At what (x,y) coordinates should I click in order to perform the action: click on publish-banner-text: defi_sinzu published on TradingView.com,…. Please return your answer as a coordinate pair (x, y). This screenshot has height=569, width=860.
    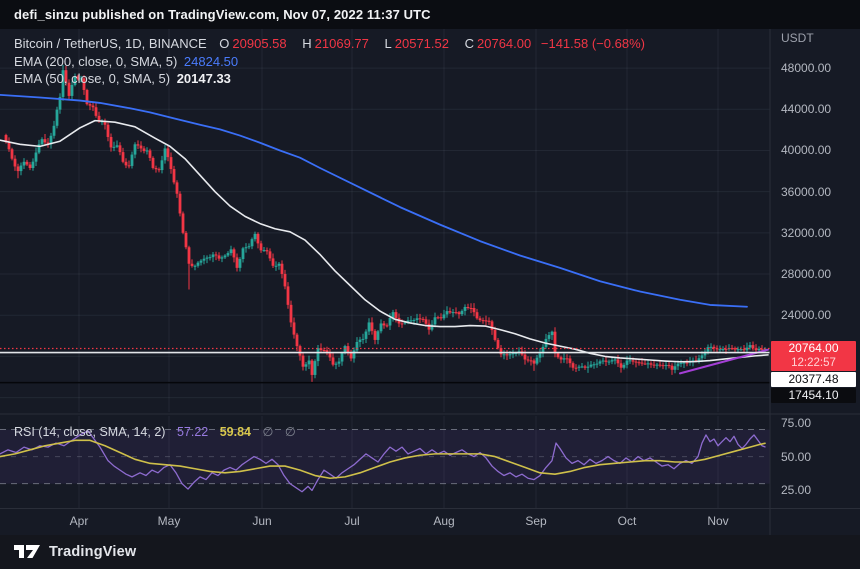
    Looking at the image, I should click on (222, 14).